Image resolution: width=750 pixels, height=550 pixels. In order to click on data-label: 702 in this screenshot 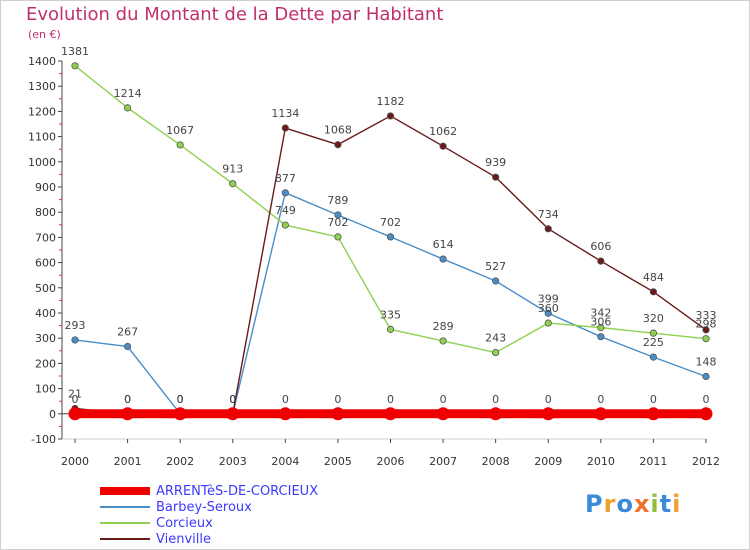, I will do `click(337, 222)`.